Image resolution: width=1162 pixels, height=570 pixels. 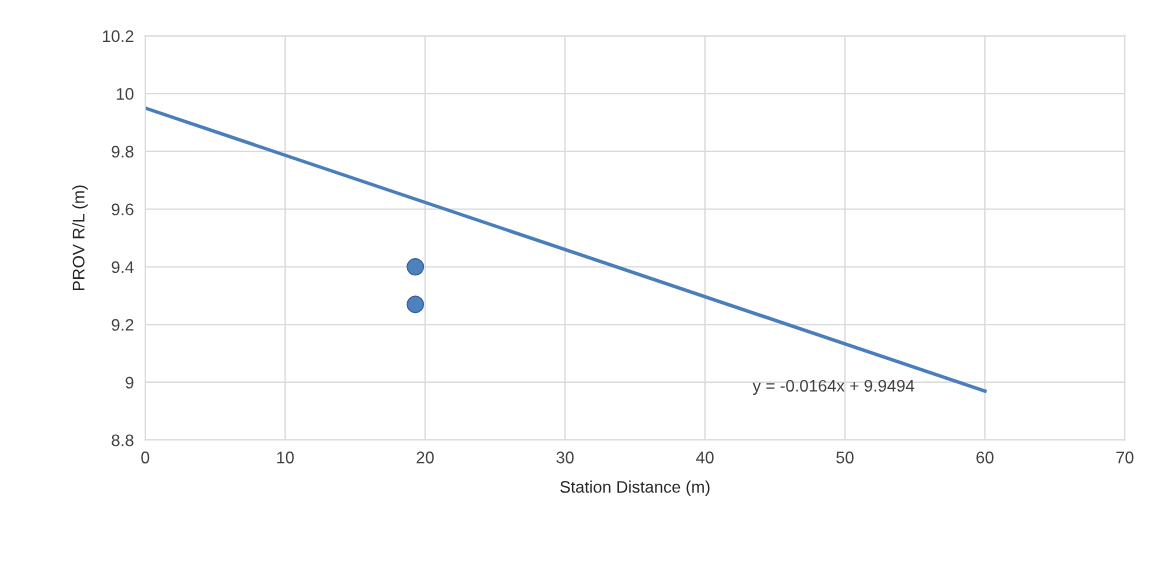 What do you see at coordinates (565, 457) in the screenshot?
I see `x-tick-label: 30` at bounding box center [565, 457].